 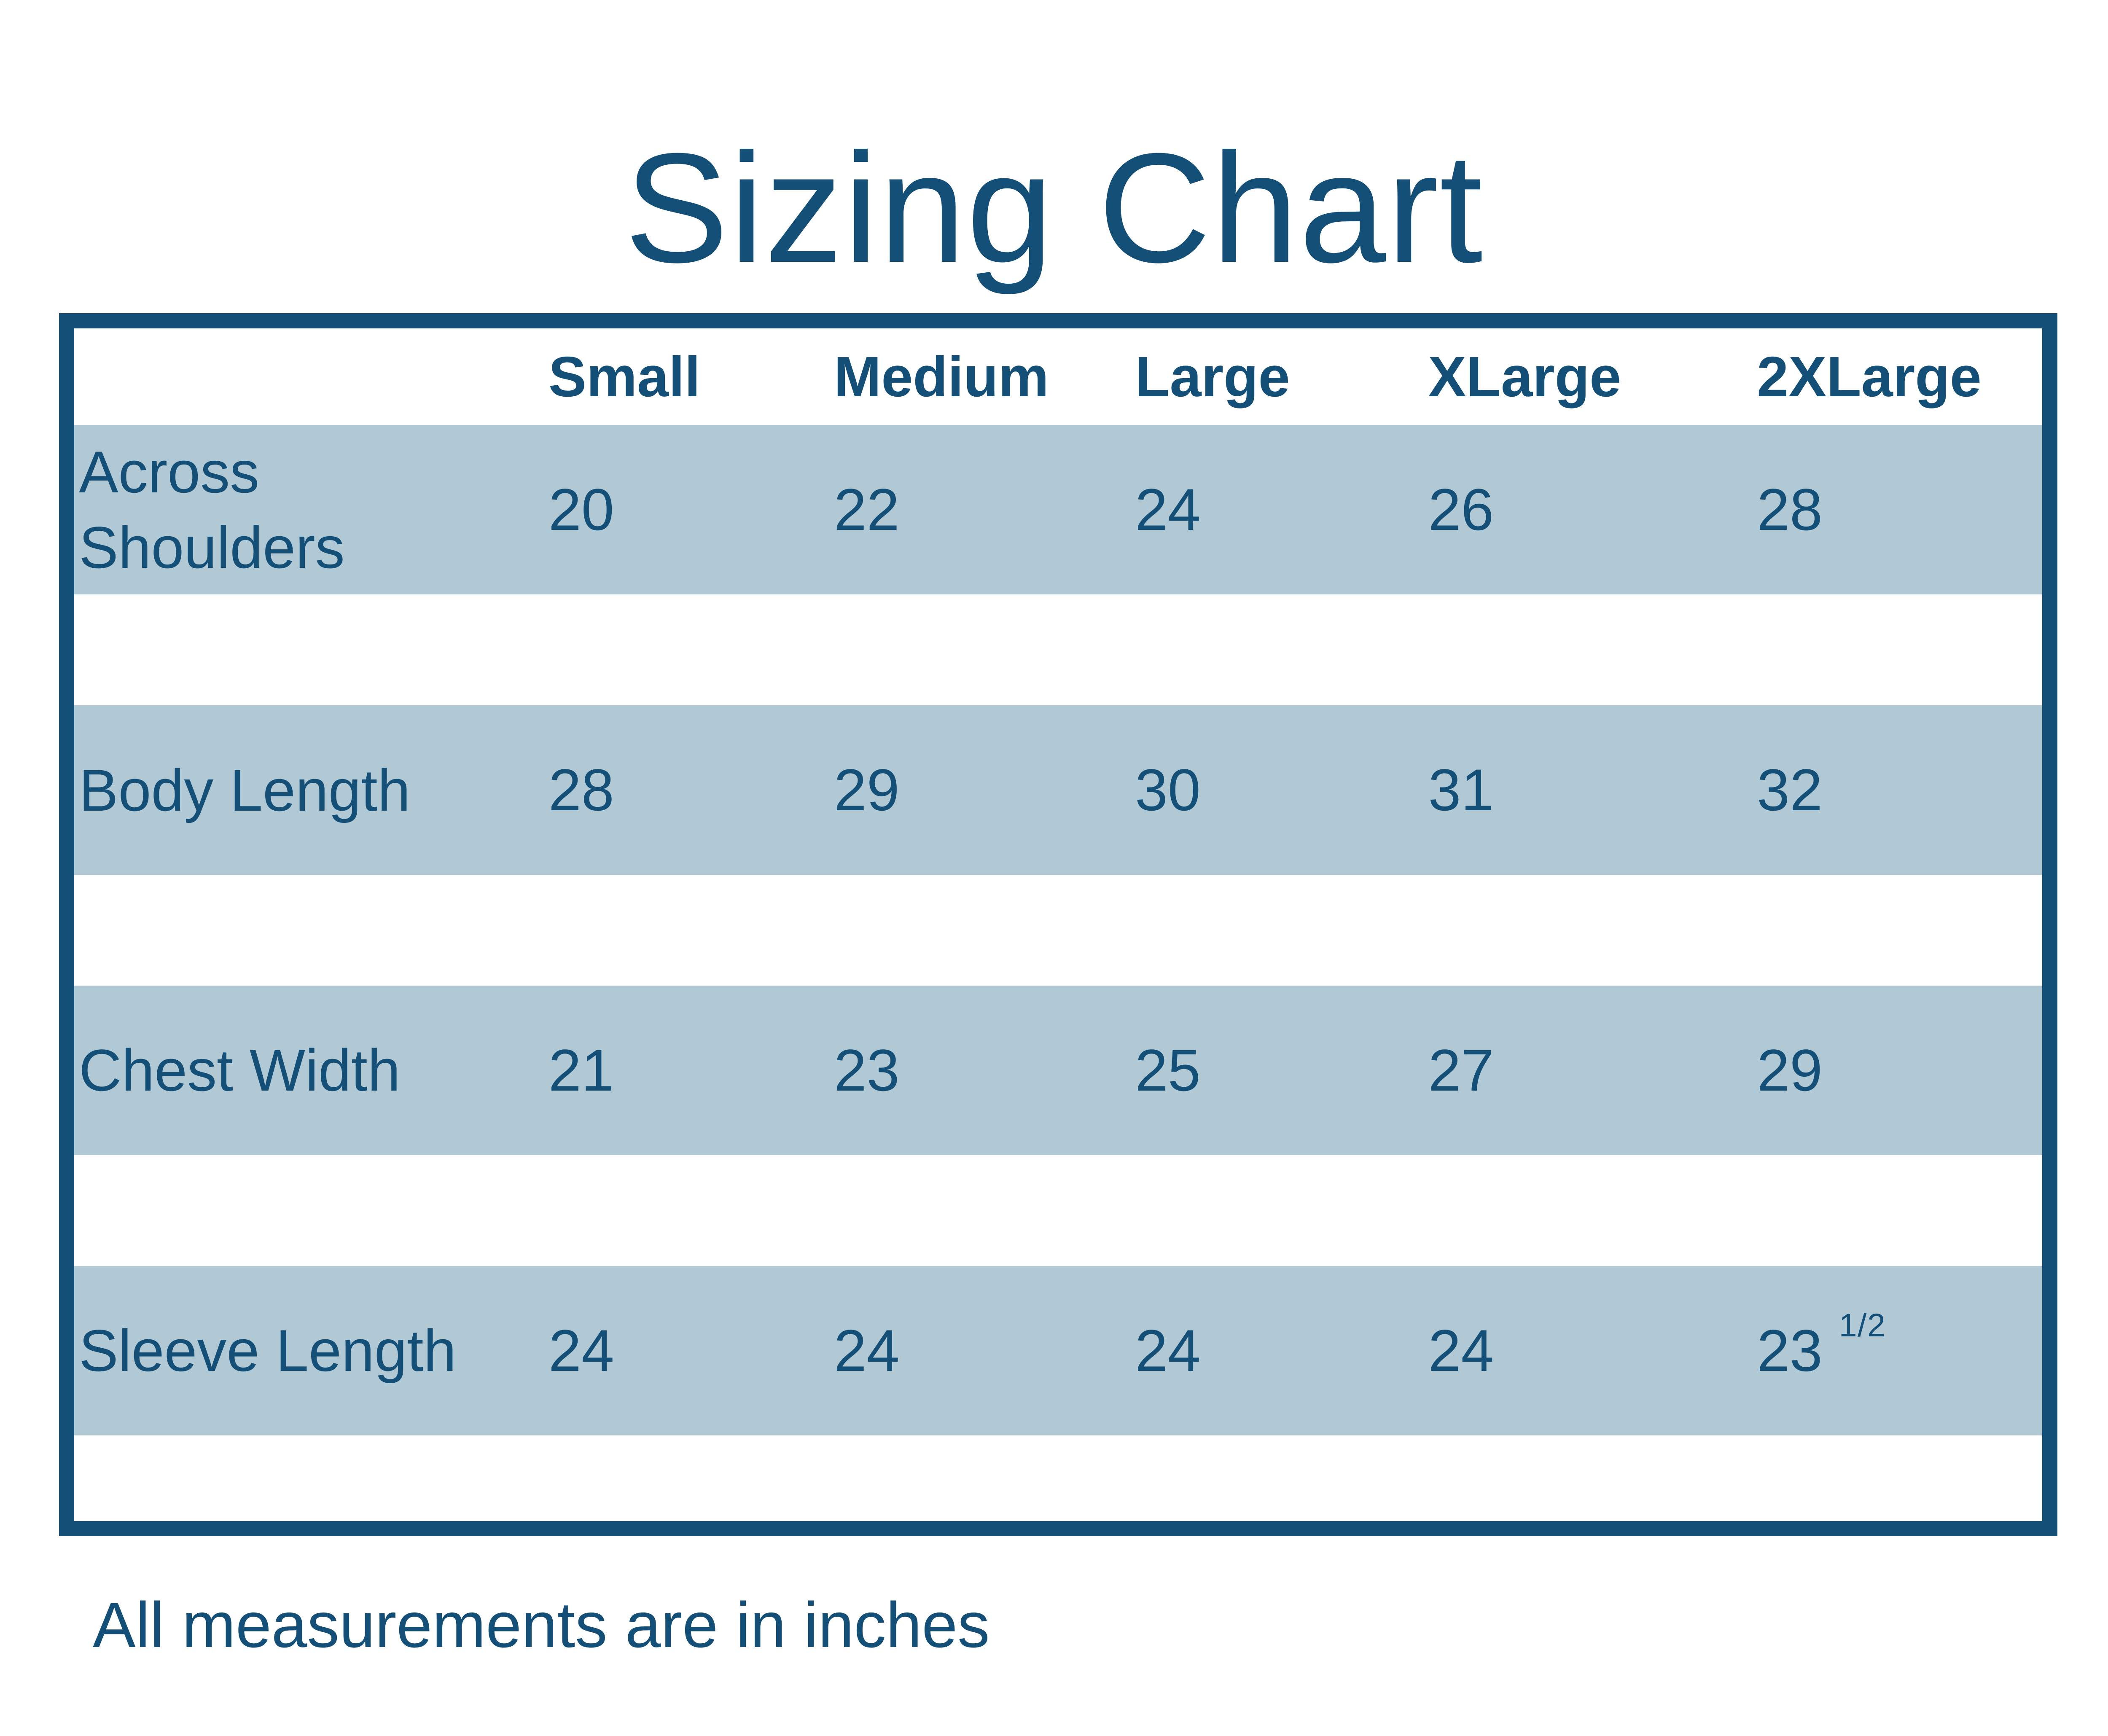 What do you see at coordinates (1461, 509) in the screenshot?
I see `size-value: 26` at bounding box center [1461, 509].